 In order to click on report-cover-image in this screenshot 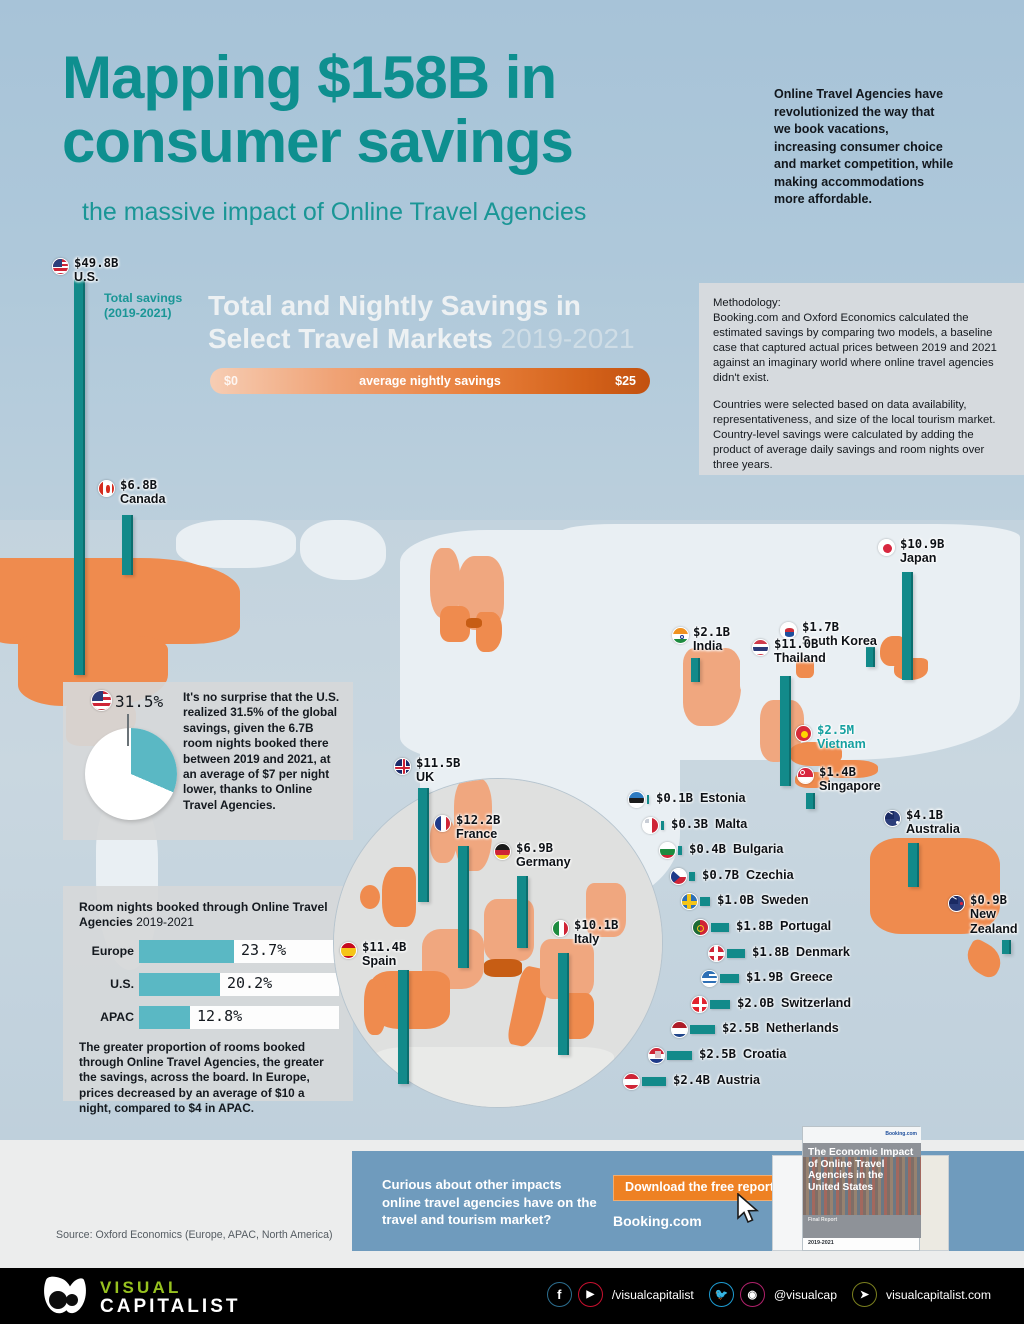, I will do `click(862, 1190)`.